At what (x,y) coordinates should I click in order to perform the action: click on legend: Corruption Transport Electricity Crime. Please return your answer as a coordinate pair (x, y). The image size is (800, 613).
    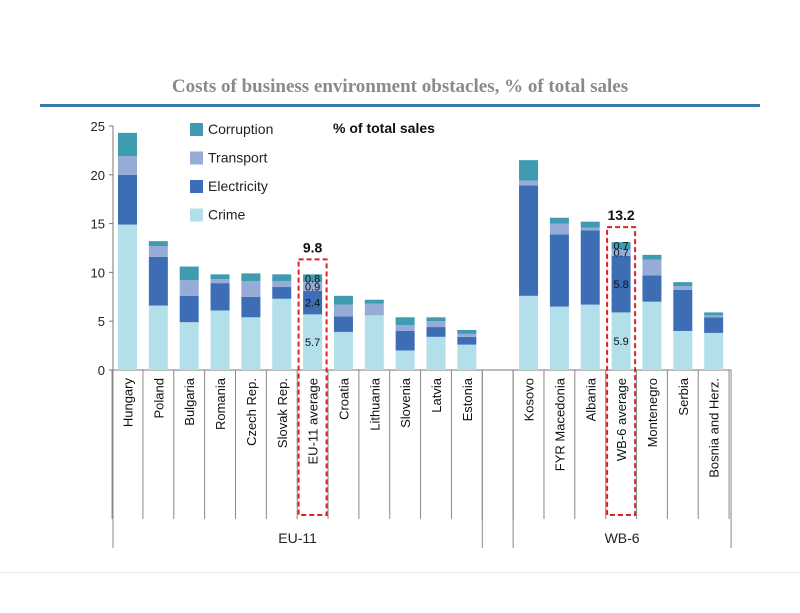
    Looking at the image, I should click on (231, 172).